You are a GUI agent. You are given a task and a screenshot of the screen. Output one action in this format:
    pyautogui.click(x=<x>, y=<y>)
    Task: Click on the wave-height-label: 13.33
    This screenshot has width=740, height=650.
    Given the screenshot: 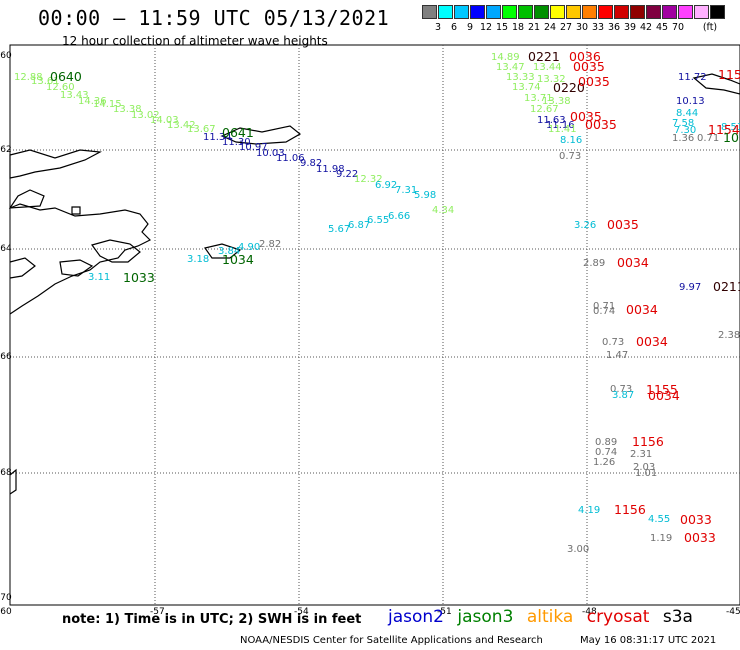 What is the action you would take?
    pyautogui.click(x=520, y=77)
    